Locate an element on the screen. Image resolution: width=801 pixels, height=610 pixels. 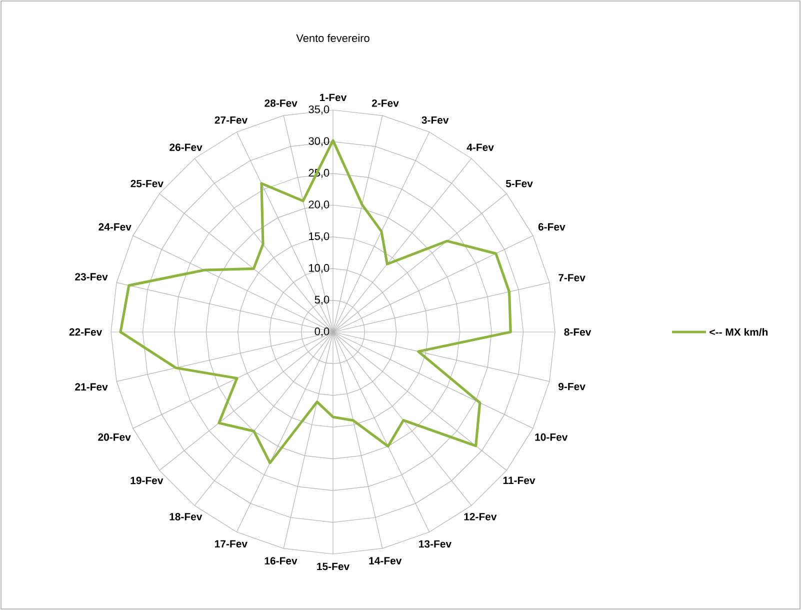
spoke-label: 24-Fev is located at coordinates (115, 227).